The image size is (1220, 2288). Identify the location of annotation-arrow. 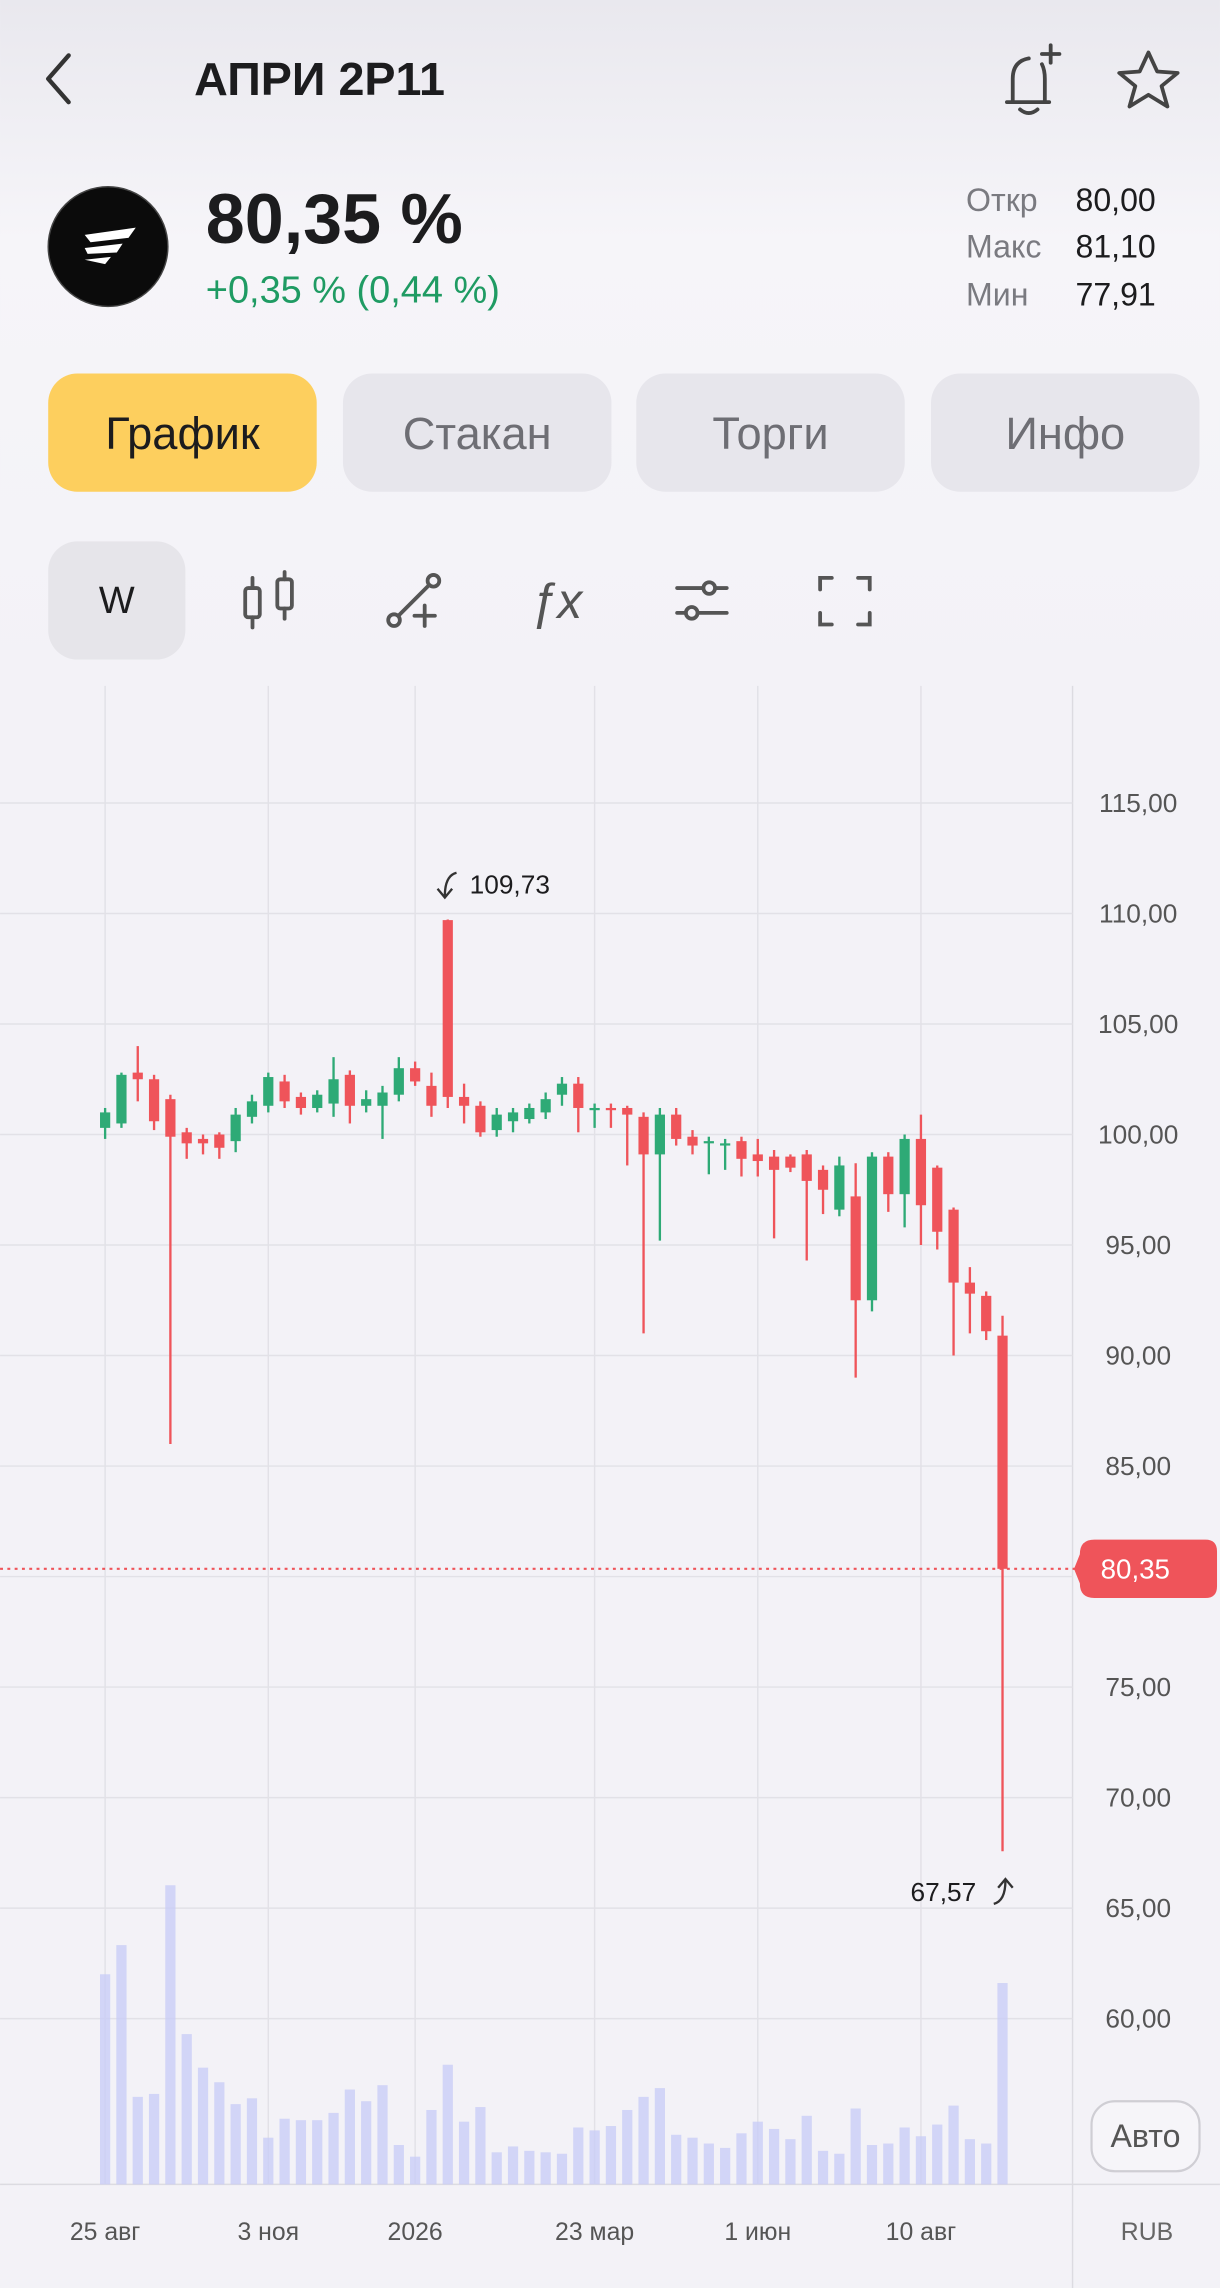
(446, 885).